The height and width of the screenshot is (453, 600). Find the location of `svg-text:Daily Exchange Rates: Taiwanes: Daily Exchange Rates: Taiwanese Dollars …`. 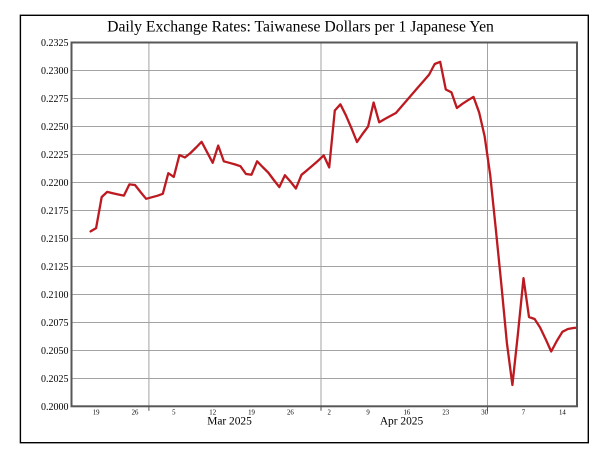

svg-text:Daily Exchange Rates: Taiwanes: Daily Exchange Rates: Taiwanese Dollars … is located at coordinates (300, 27).